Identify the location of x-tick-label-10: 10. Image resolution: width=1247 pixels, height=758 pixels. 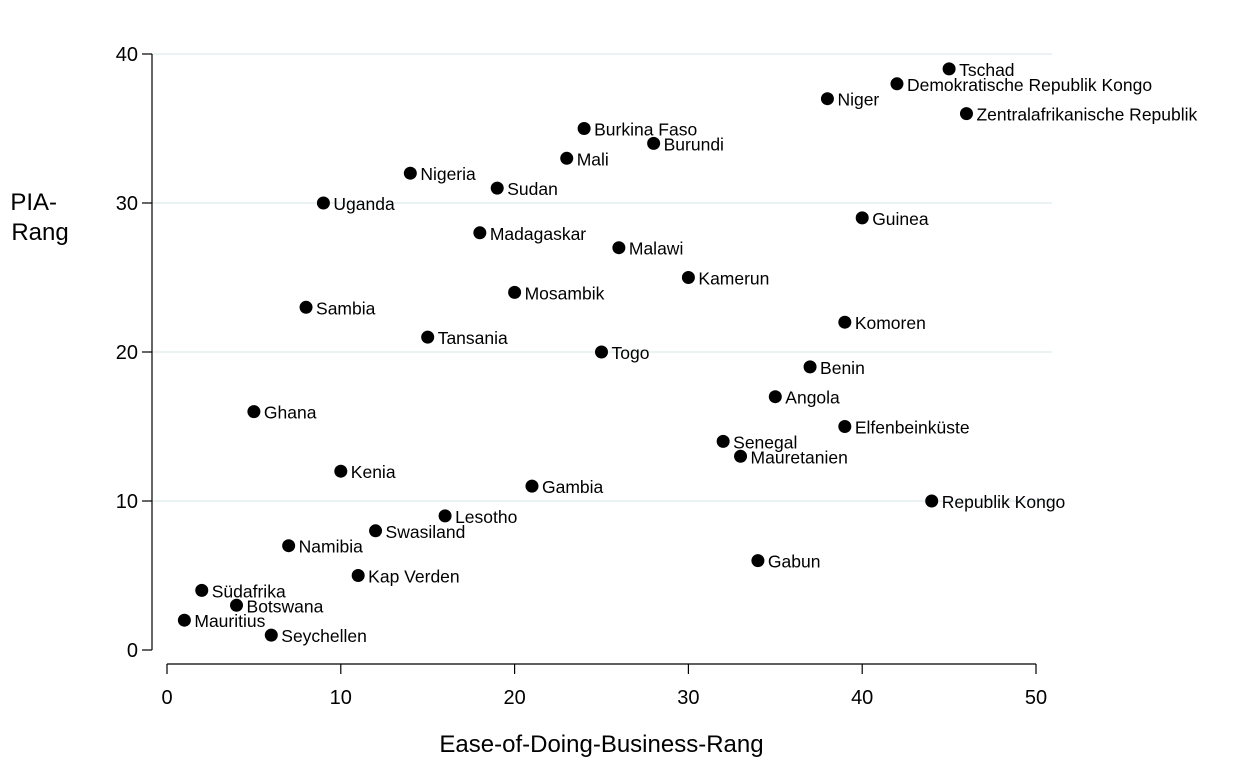
(341, 698).